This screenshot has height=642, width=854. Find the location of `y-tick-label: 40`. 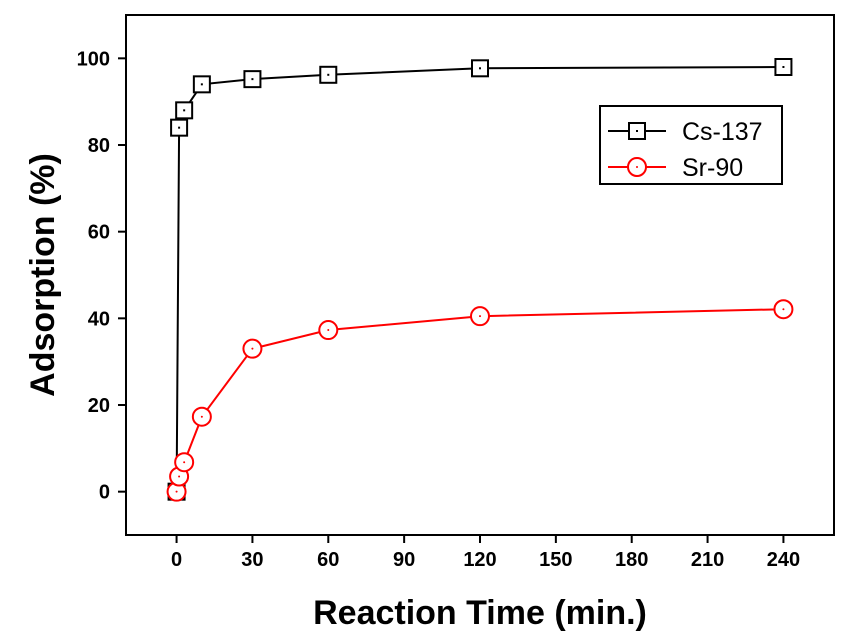

y-tick-label: 40 is located at coordinates (99, 319).